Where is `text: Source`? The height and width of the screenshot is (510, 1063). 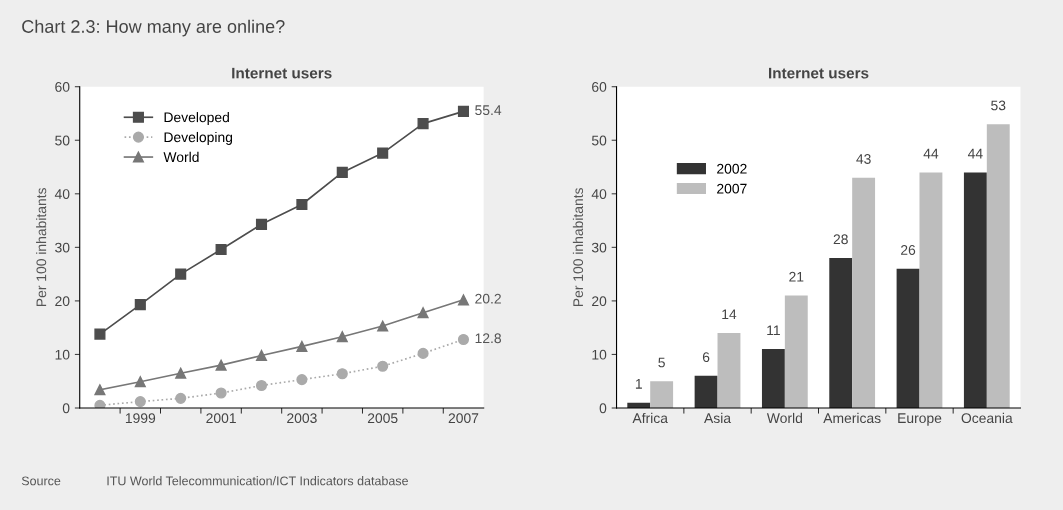 text: Source is located at coordinates (41, 481).